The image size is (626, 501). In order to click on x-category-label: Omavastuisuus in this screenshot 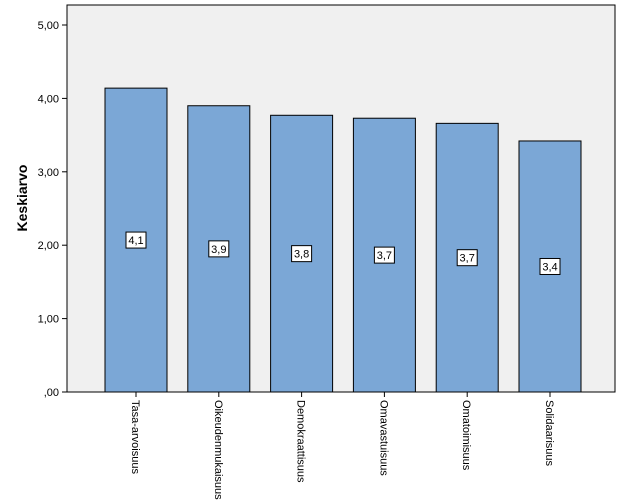, I will do `click(383, 438)`.